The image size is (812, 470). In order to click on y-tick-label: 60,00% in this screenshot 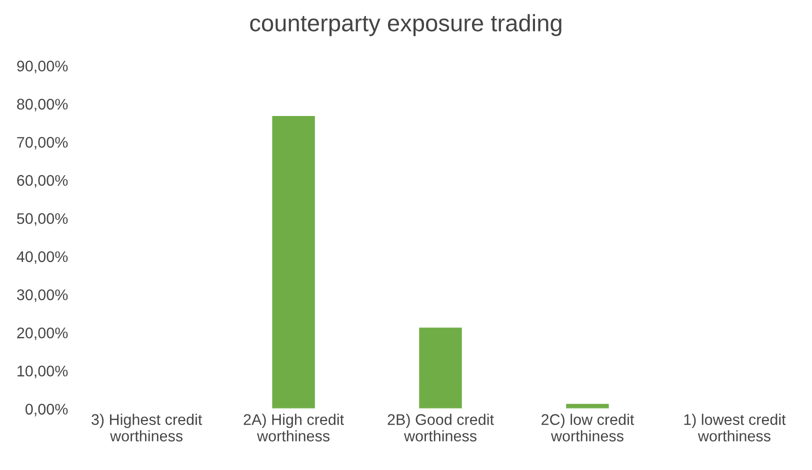, I will do `click(42, 181)`.